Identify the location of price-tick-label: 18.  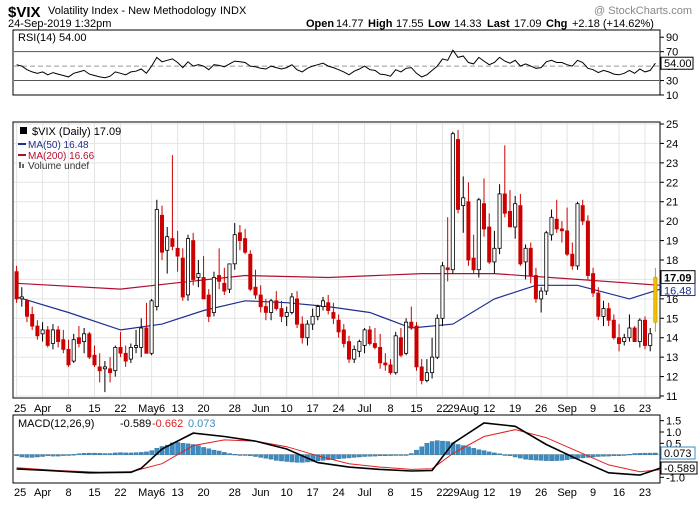
(672, 261).